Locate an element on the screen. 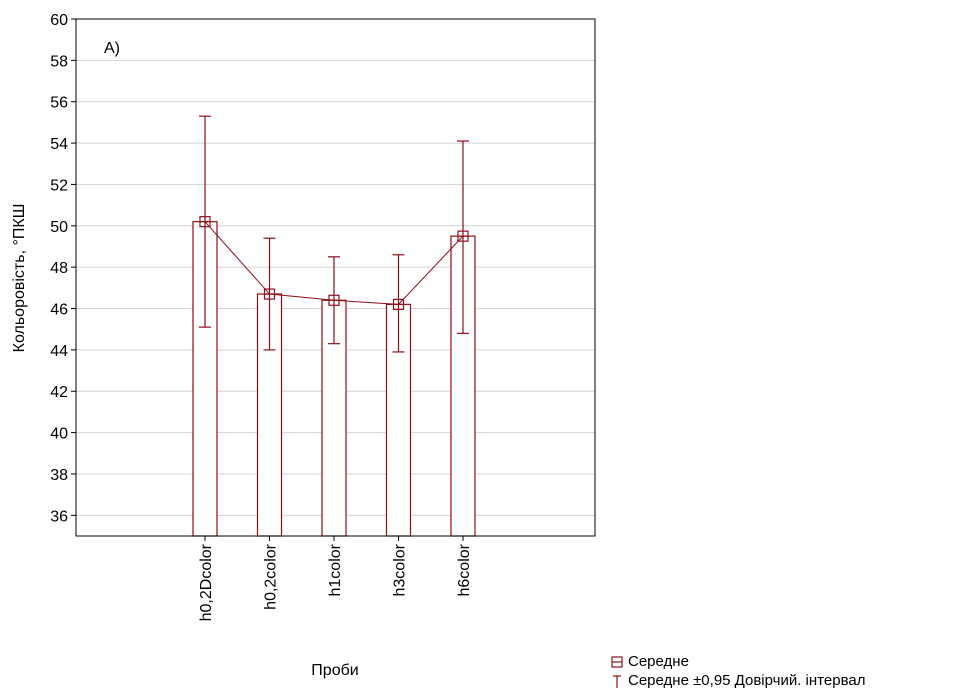  legend: Середне Середне ±0,95 Довірчий. інтервал is located at coordinates (737, 671).